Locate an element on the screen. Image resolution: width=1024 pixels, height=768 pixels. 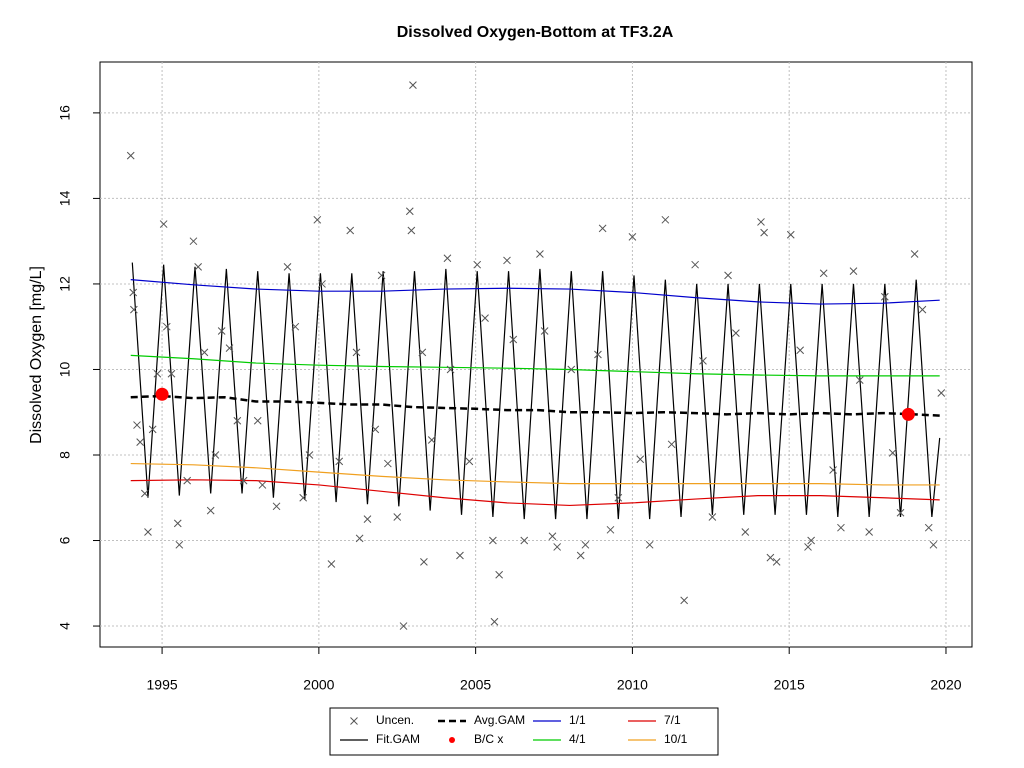
x-tick-label: 2015 is located at coordinates (789, 685).